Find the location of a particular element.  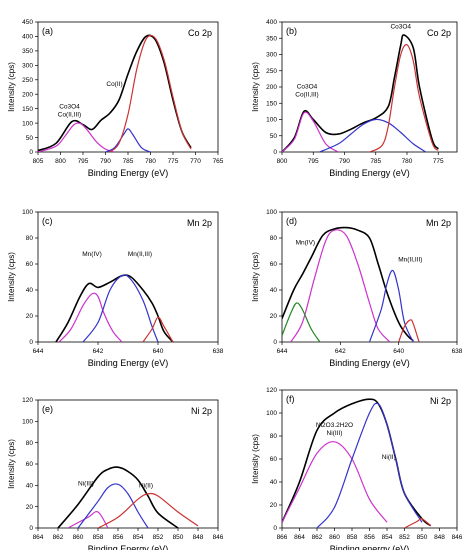

x-tick-label: 866 is located at coordinates (282, 537).